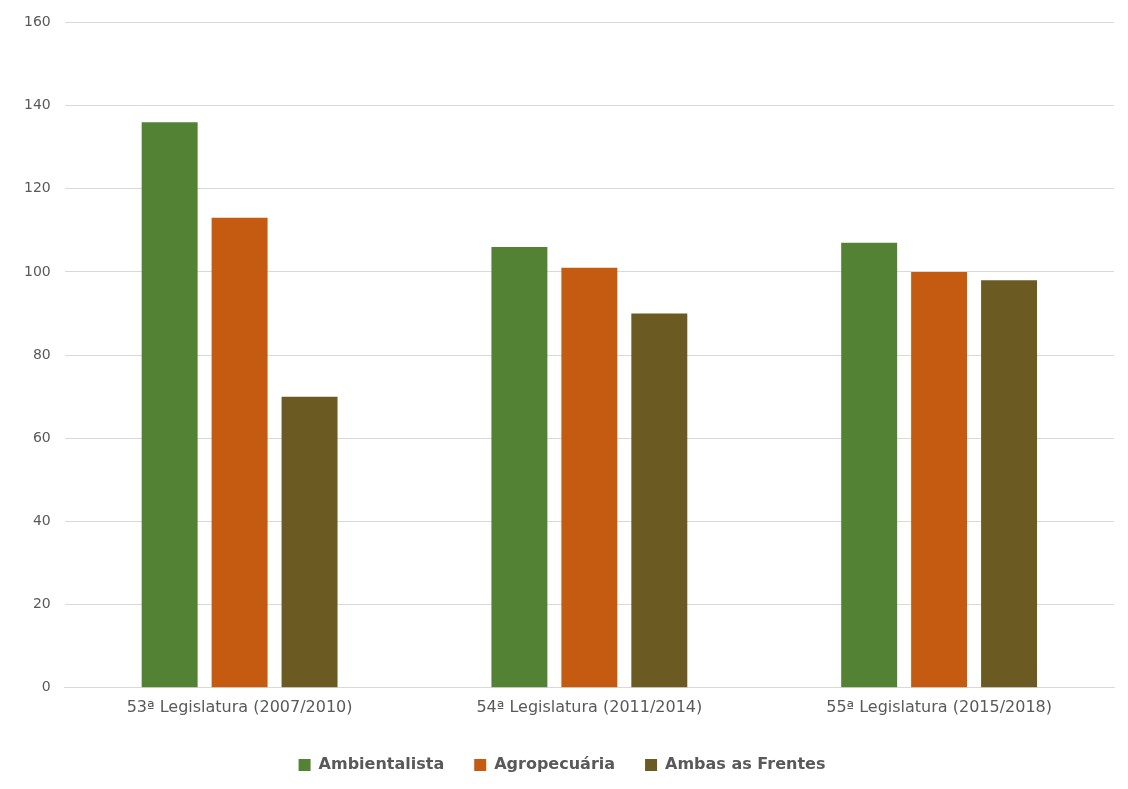  I want to click on y-tick-label: 100, so click(37, 270).